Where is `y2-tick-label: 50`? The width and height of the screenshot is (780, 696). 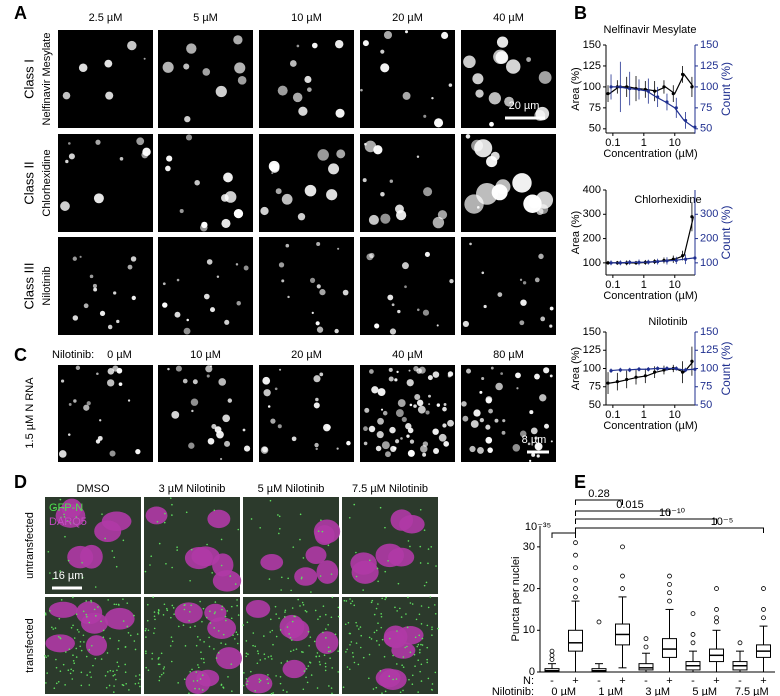 y2-tick-label: 50 is located at coordinates (706, 405).